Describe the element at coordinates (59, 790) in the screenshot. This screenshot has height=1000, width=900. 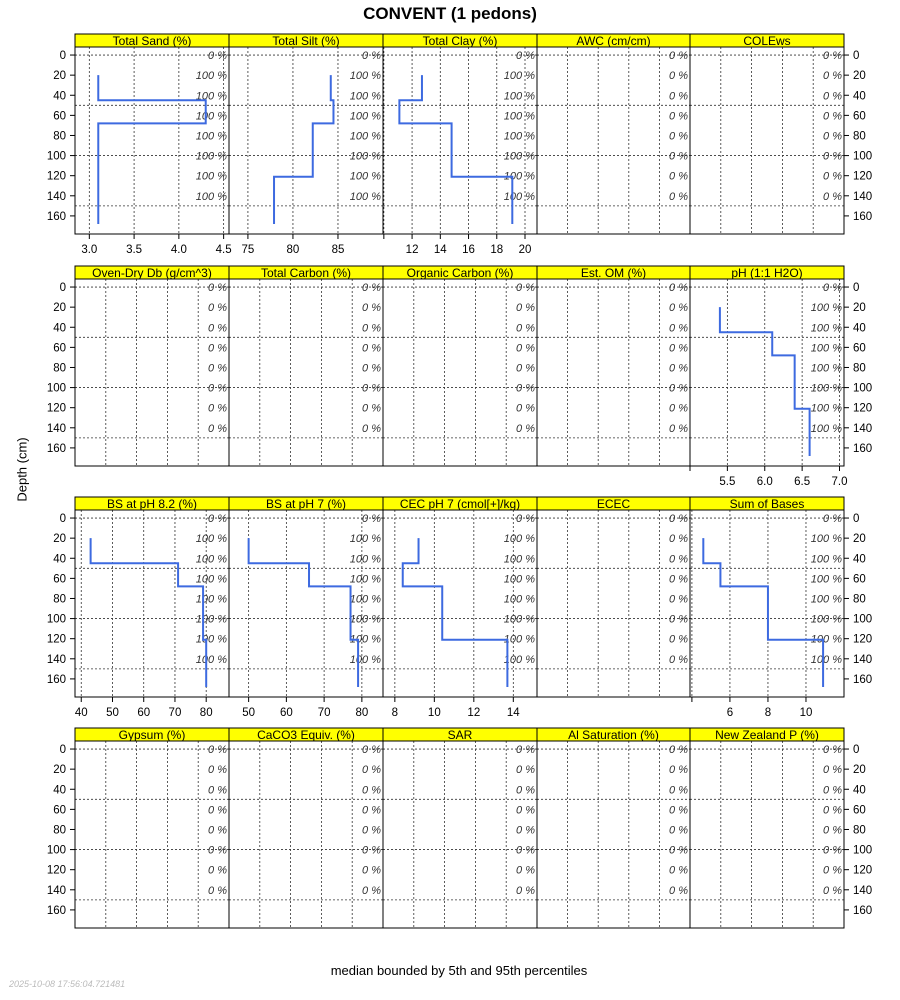
I see `y-tick-label-left: 40` at that location.